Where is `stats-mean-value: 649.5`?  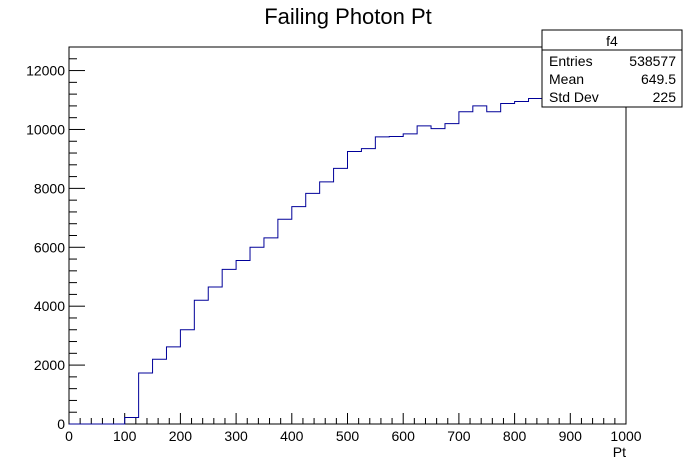
stats-mean-value: 649.5 is located at coordinates (658, 79).